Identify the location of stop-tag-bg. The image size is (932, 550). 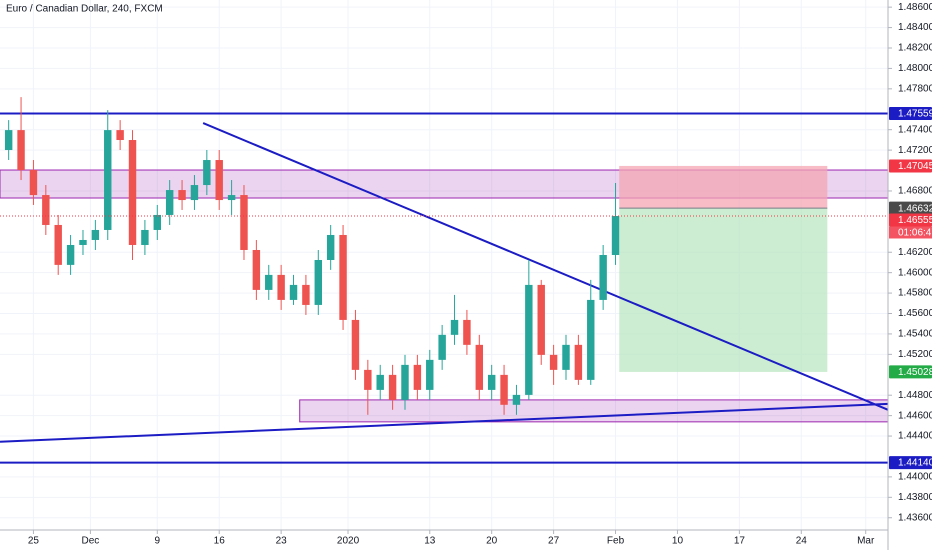
(910, 166).